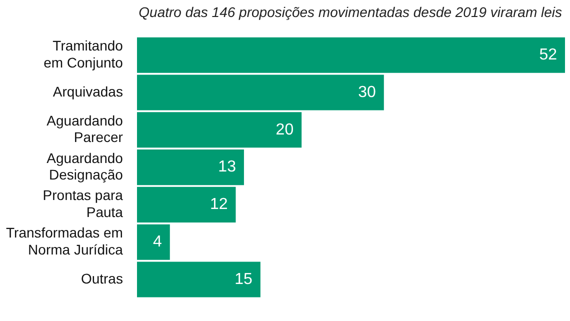  I want to click on y-tick-label: Aguardando Designação, so click(85, 166).